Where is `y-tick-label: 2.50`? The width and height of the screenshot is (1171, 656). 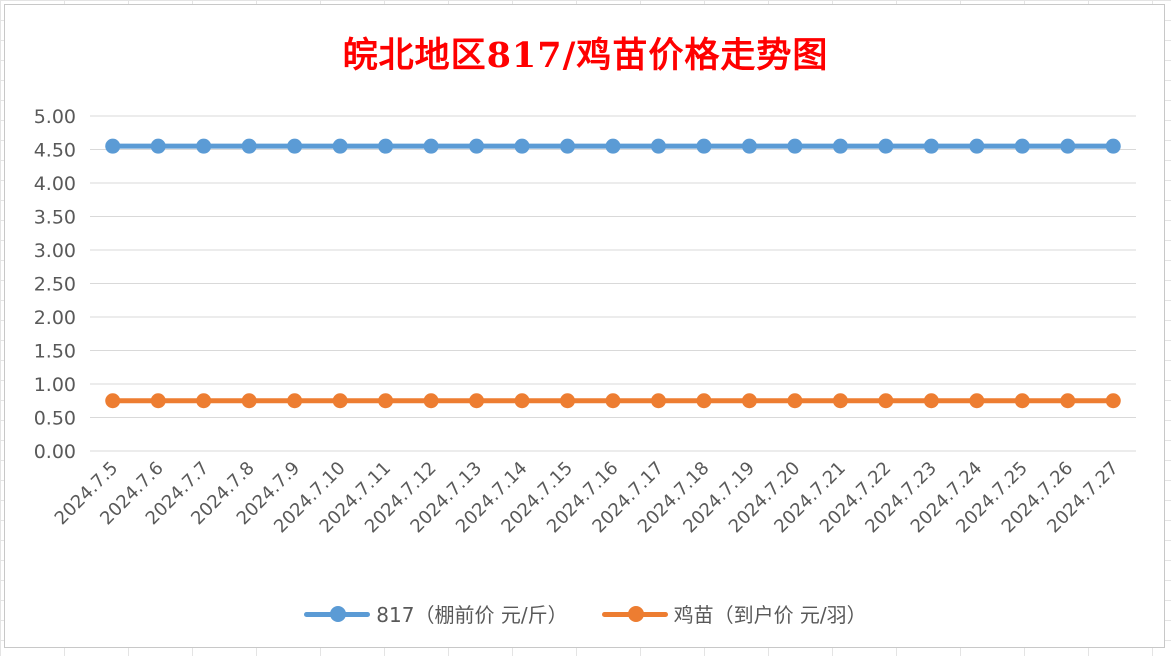
y-tick-label: 2.50 is located at coordinates (55, 285).